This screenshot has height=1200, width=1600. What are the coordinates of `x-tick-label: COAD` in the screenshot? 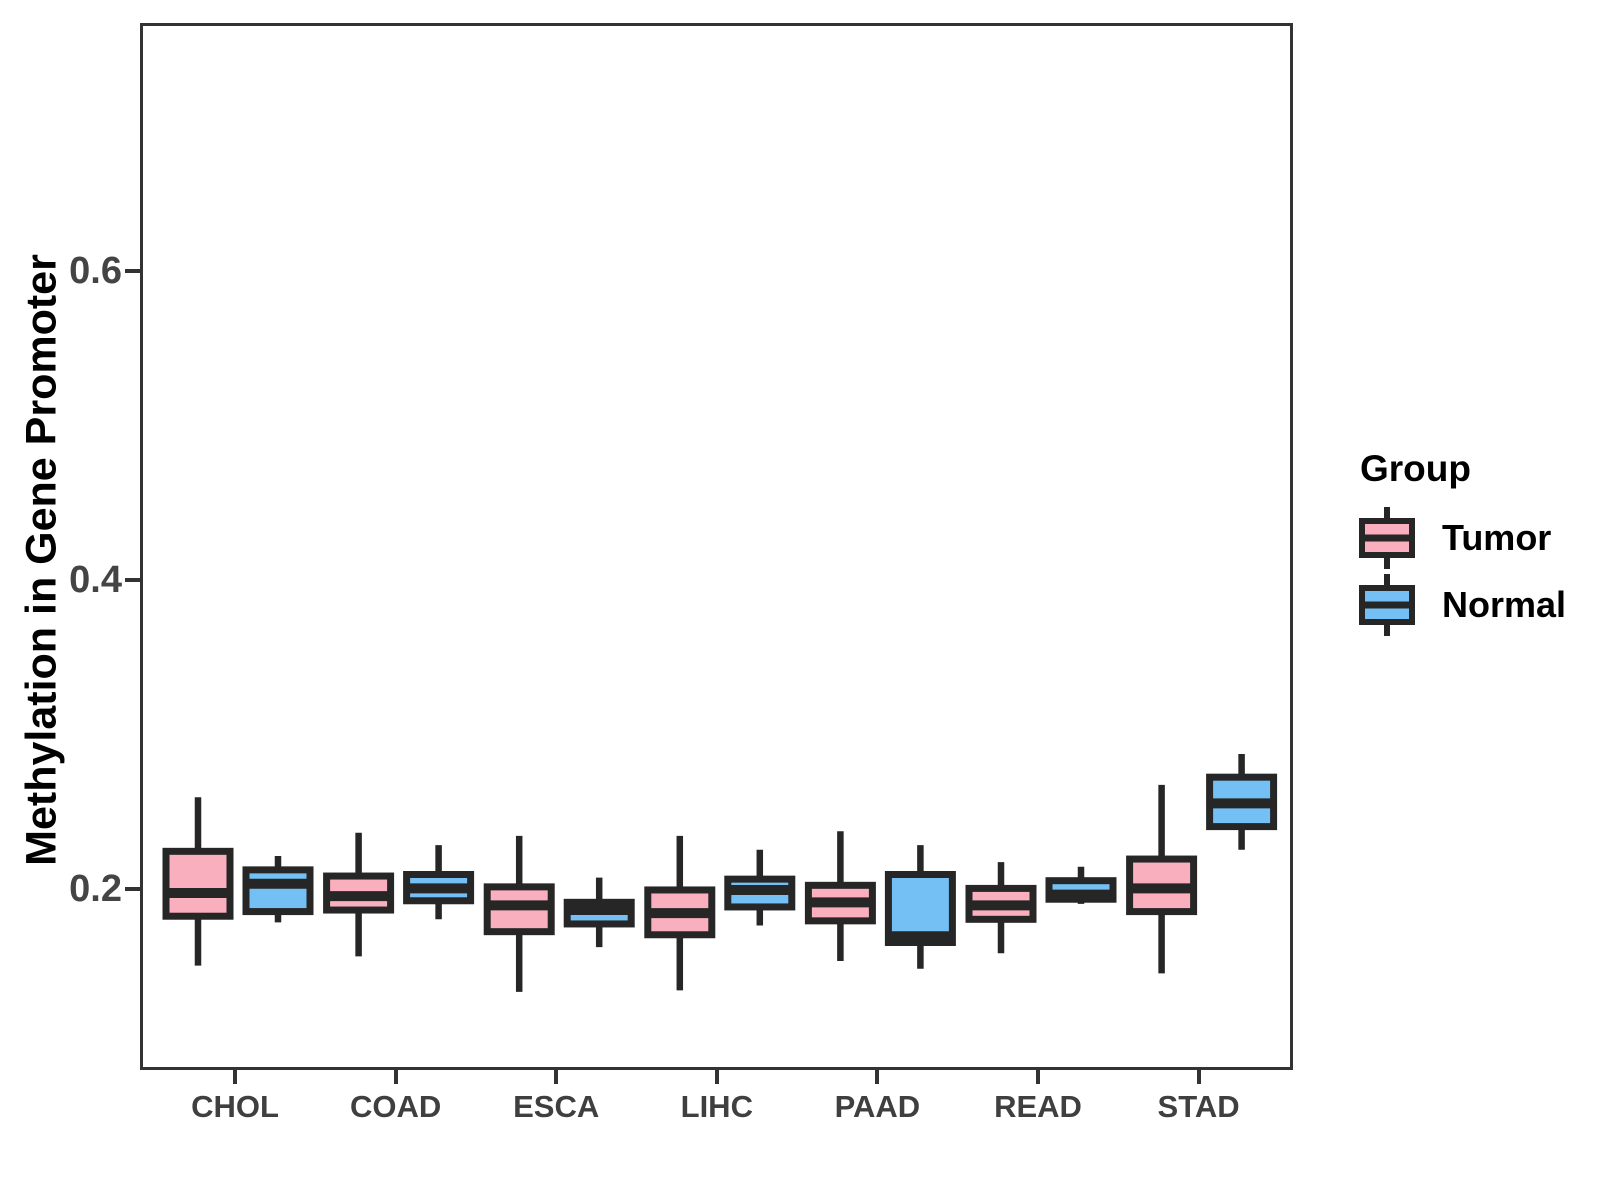 It's located at (395, 1106).